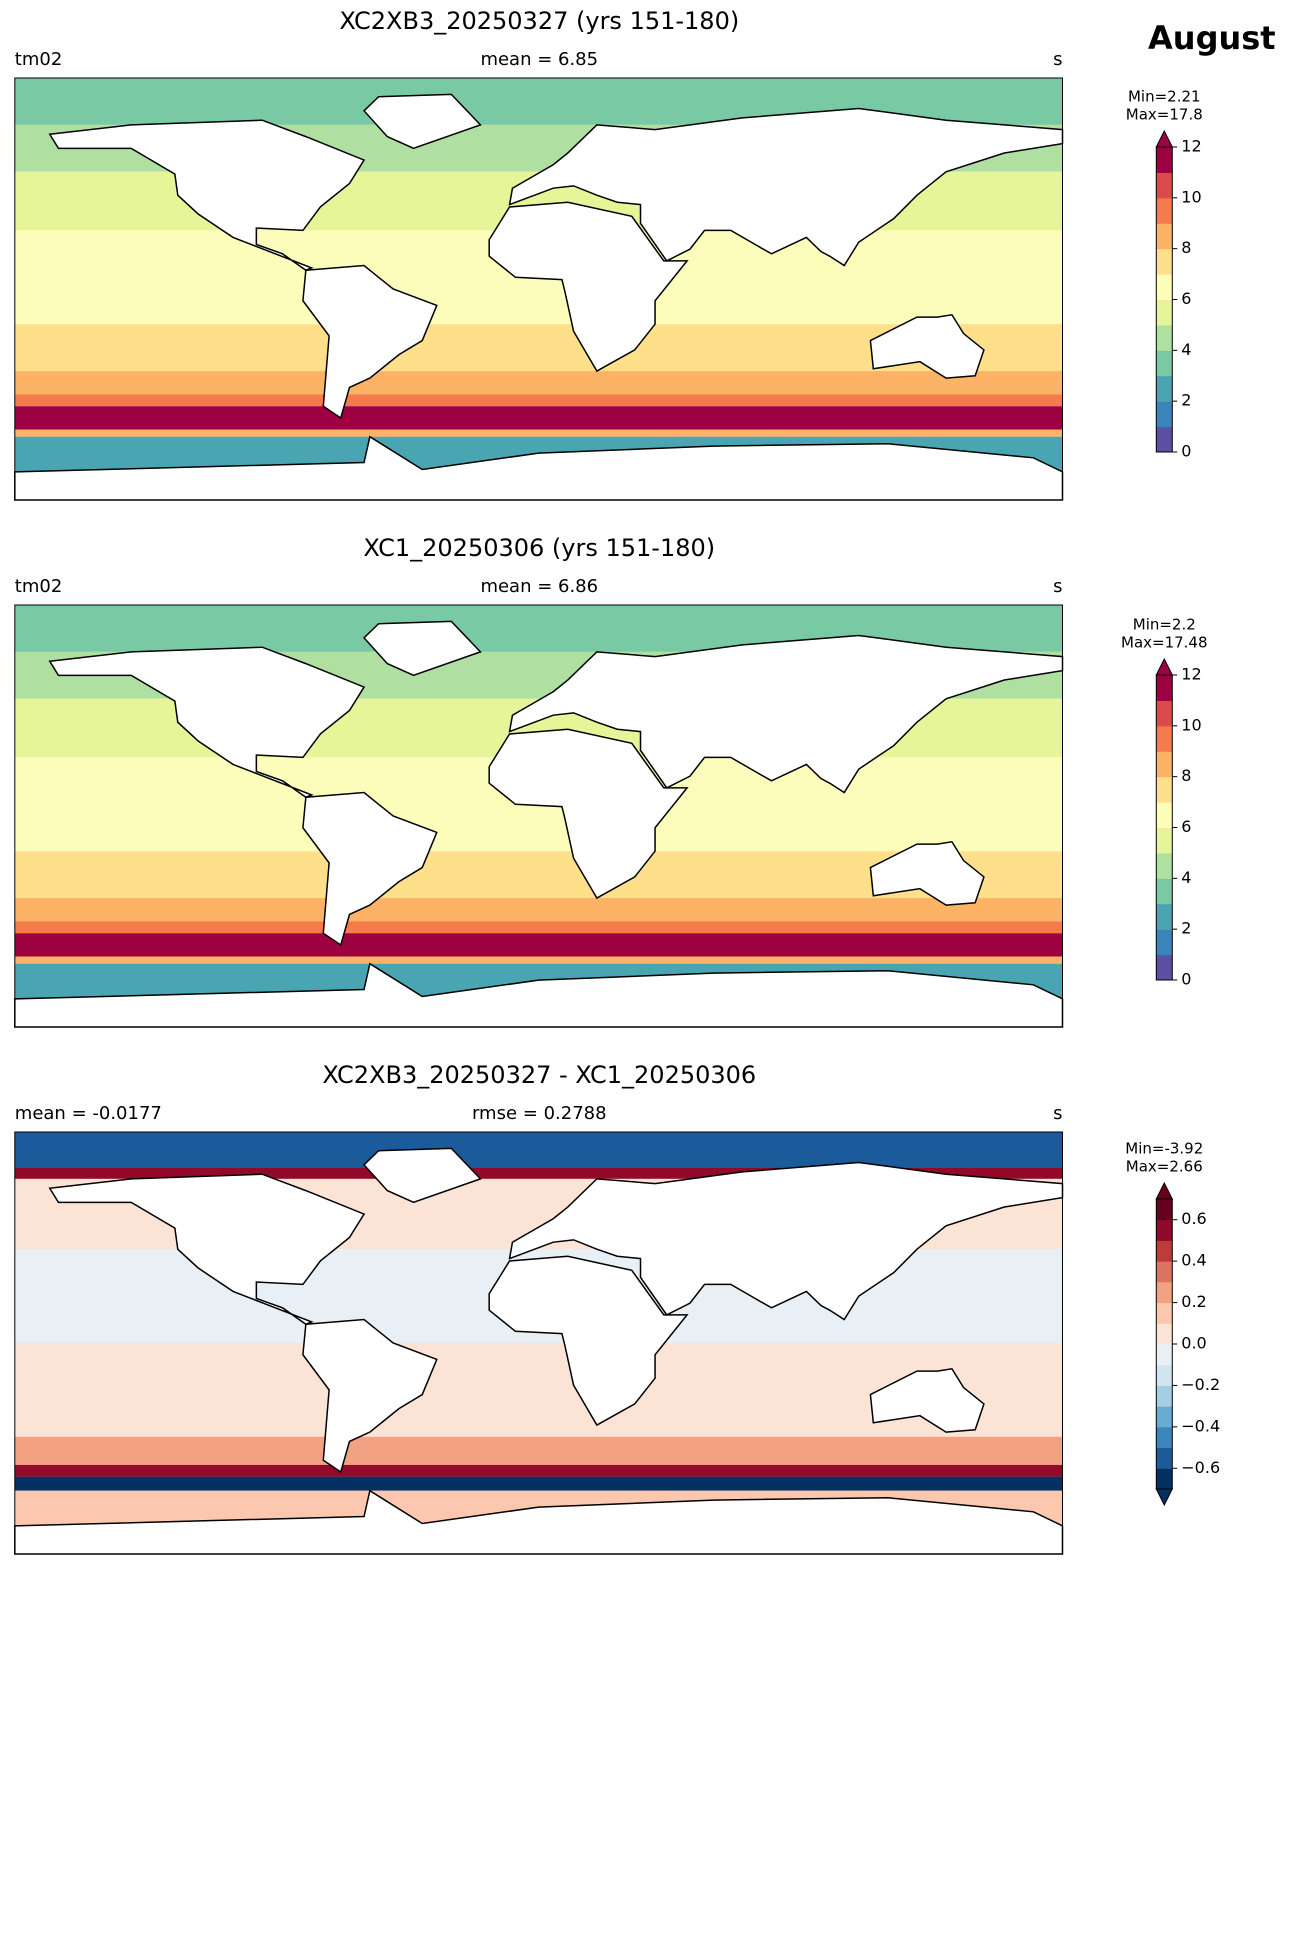  Describe the element at coordinates (539, 586) in the screenshot. I see `panel-center-label: mean = 6.86` at that location.